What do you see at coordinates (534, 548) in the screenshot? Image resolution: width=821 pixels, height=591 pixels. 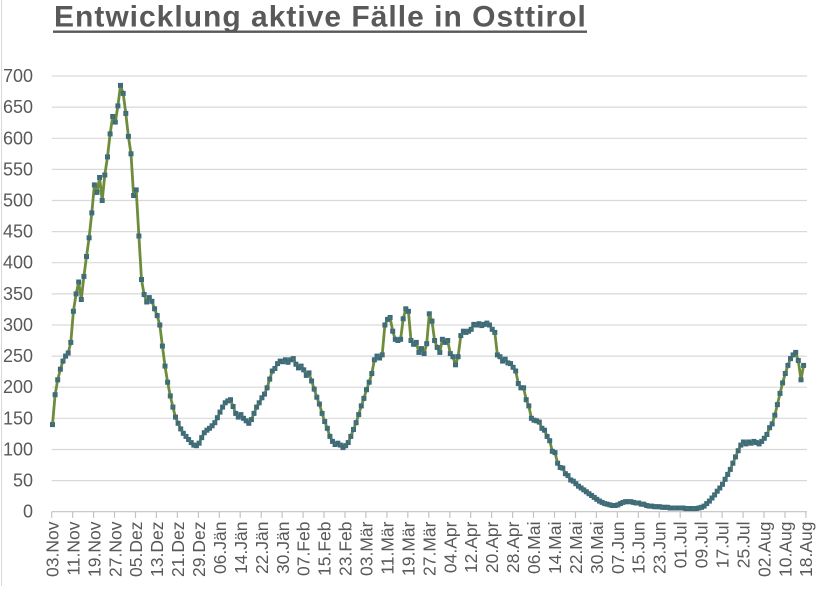 I see `svg-text: 06.Mai` at bounding box center [534, 548].